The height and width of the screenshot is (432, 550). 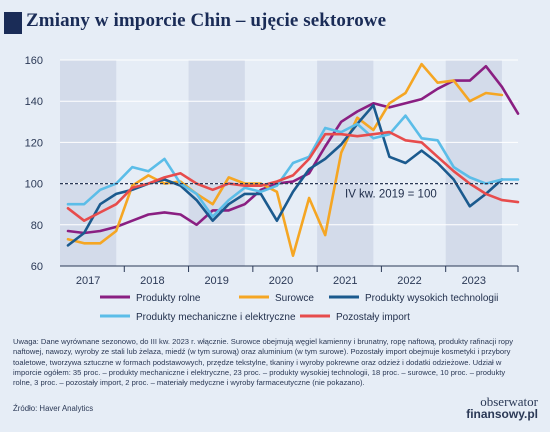 What do you see at coordinates (13, 23) in the screenshot?
I see `title-accent-bar` at bounding box center [13, 23].